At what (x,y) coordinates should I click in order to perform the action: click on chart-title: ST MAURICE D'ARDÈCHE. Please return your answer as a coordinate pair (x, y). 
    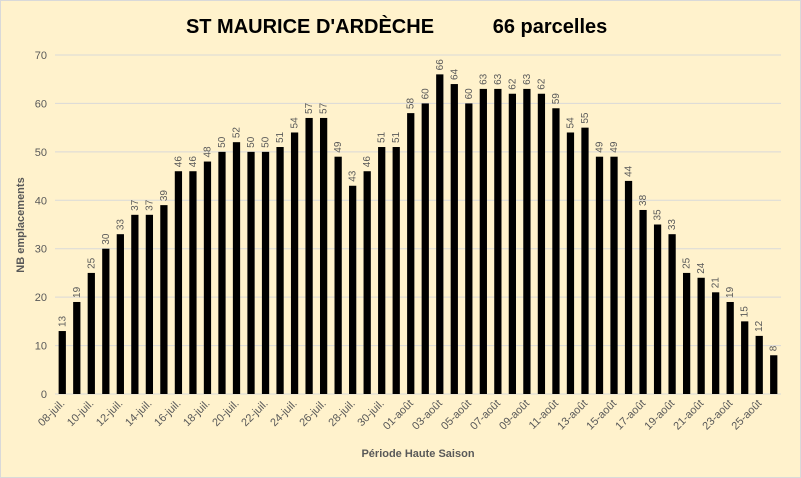
    Looking at the image, I should click on (310, 26).